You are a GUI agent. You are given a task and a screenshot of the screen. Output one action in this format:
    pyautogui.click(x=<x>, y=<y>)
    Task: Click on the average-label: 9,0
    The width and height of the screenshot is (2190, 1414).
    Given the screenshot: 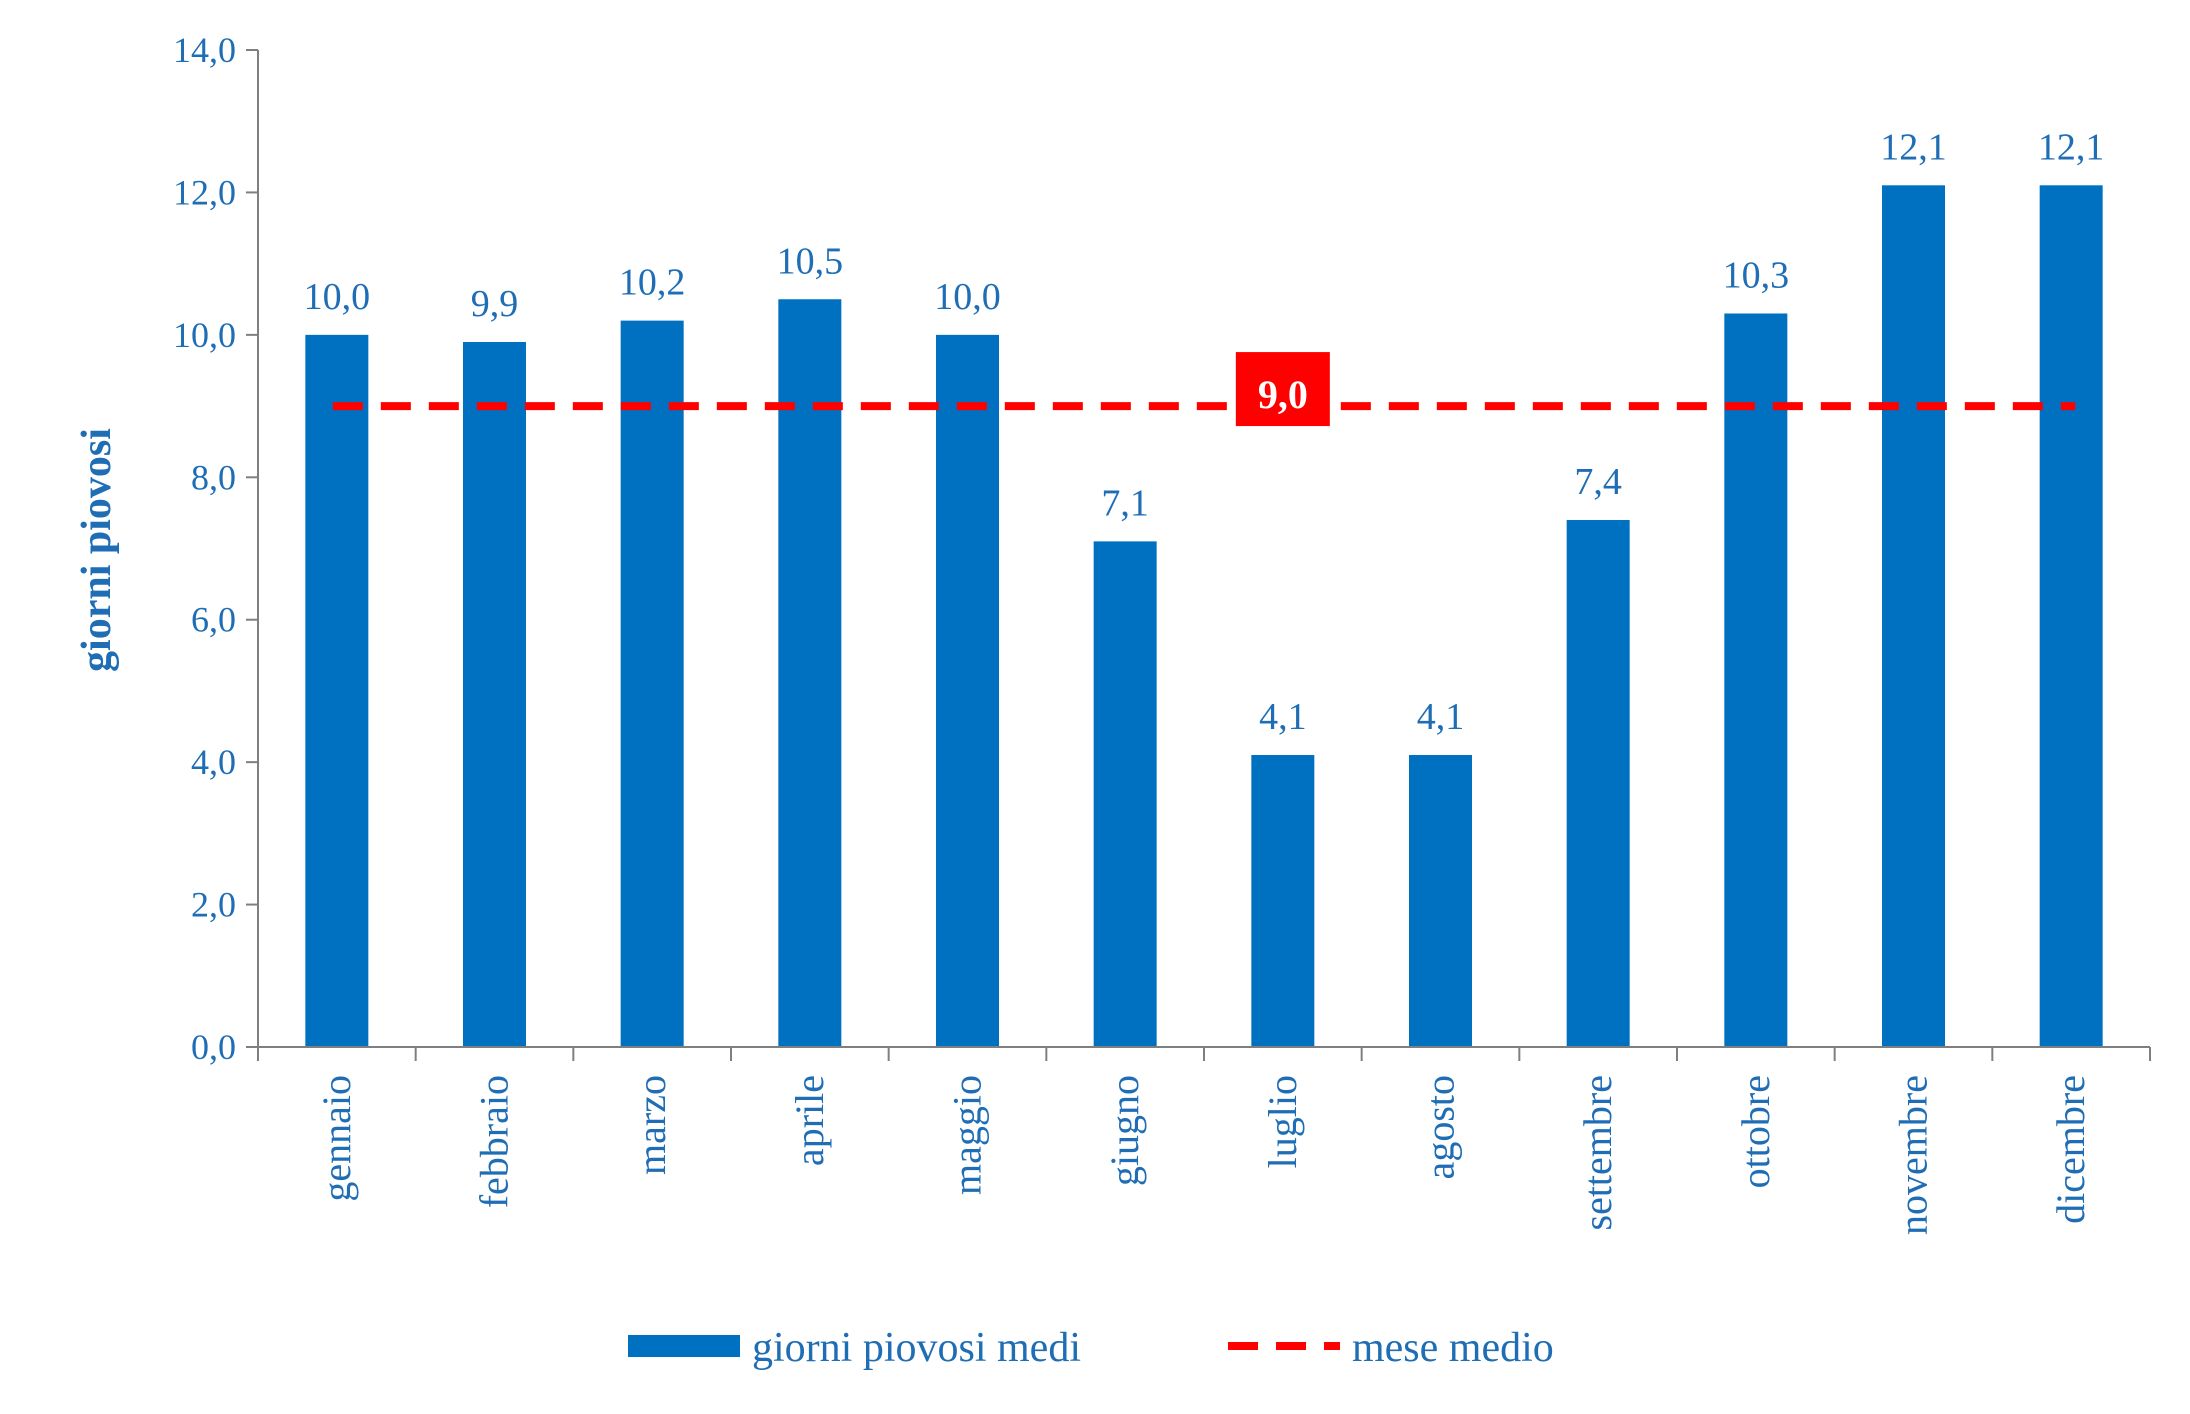 What is the action you would take?
    pyautogui.click(x=1283, y=394)
    